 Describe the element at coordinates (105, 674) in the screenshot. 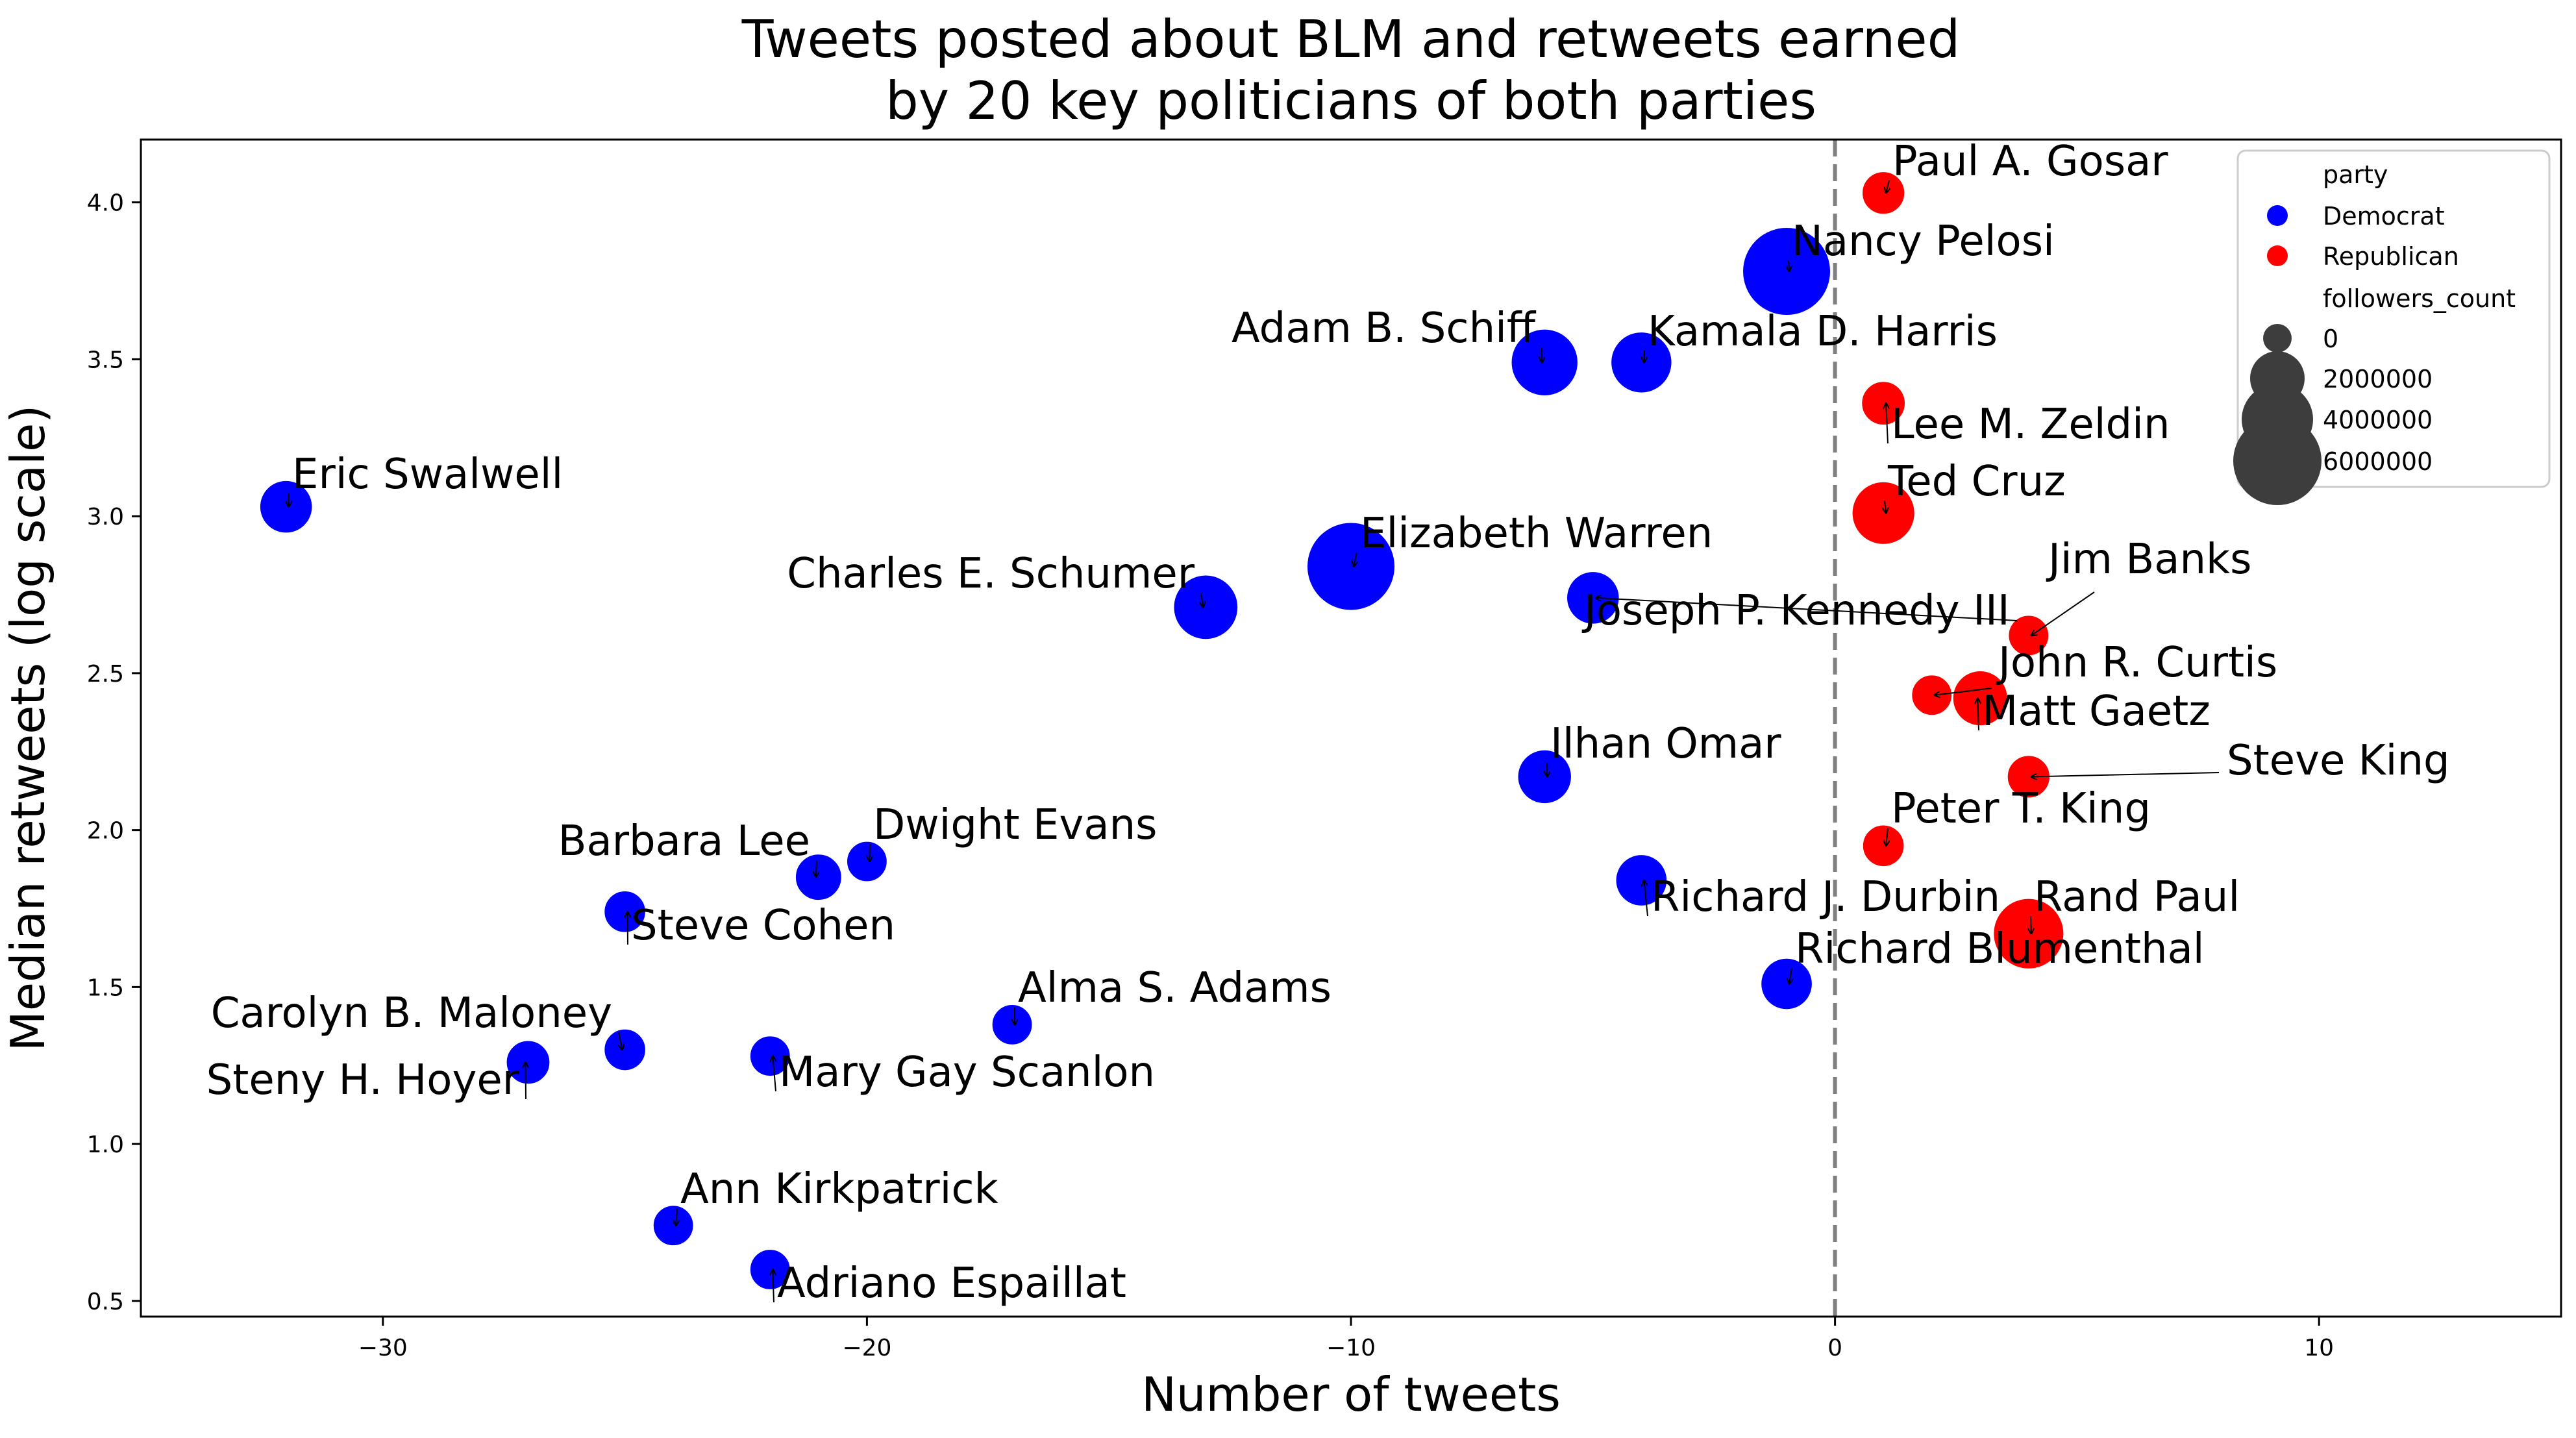

I see `y-tick-label: 2.5` at that location.